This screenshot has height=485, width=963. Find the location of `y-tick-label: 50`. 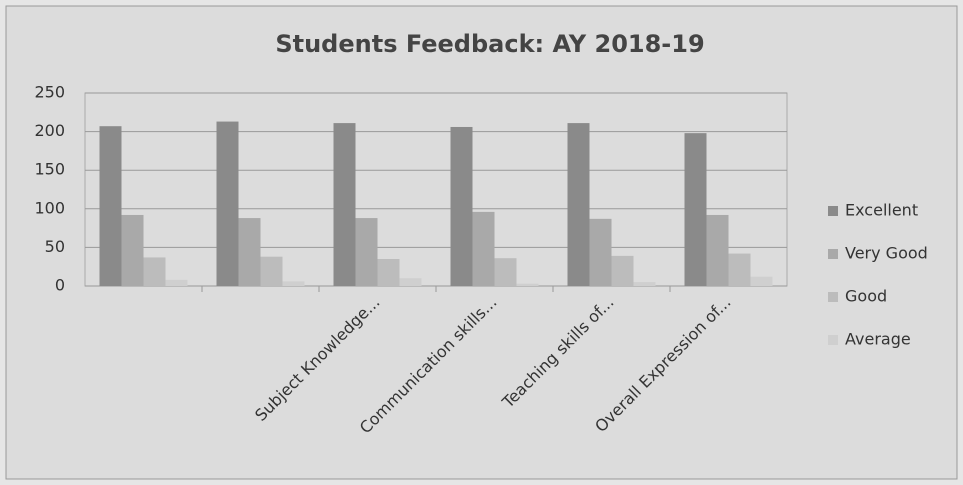

y-tick-label: 50 is located at coordinates (55, 246).